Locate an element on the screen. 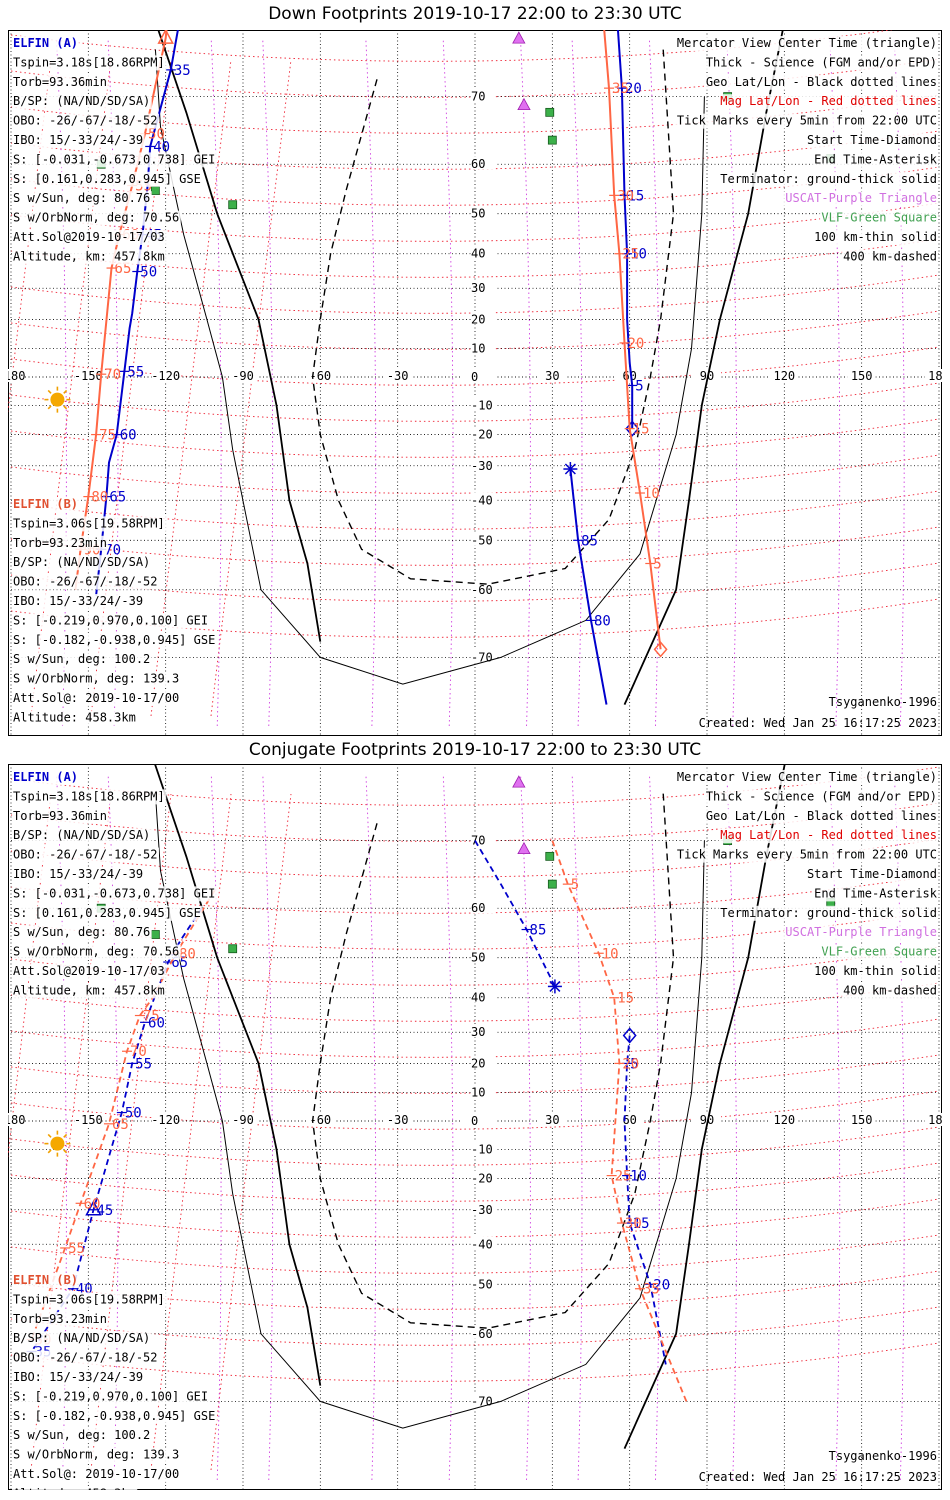 This screenshot has width=950, height=1500. footprint-track is located at coordinates (625, 229).